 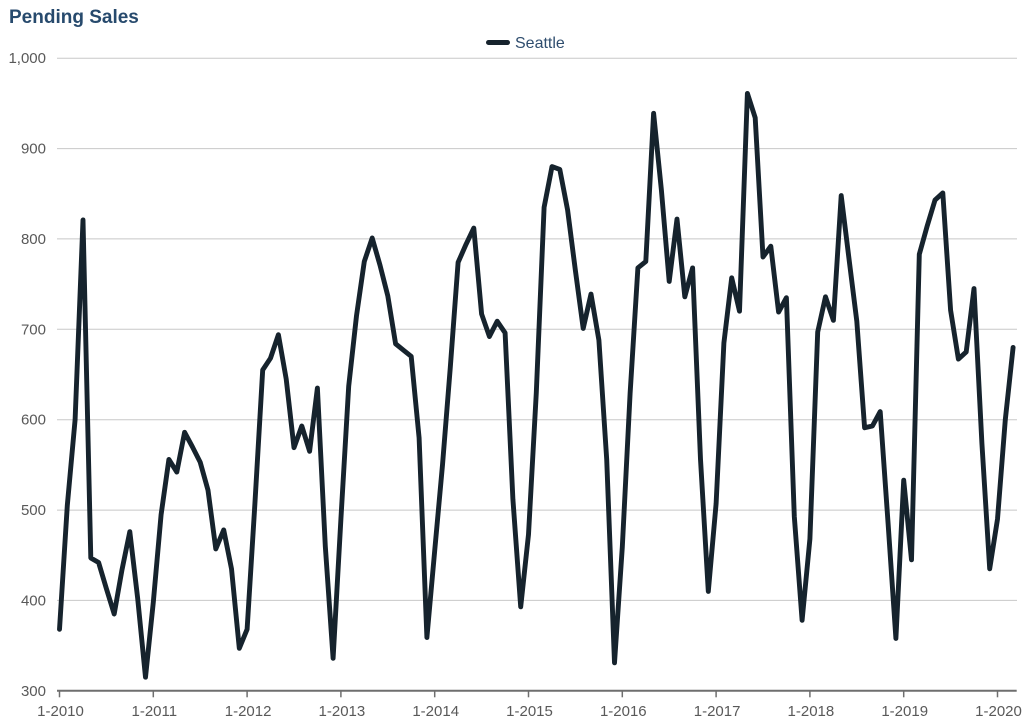 What do you see at coordinates (33, 510) in the screenshot?
I see `svg-text: 500` at bounding box center [33, 510].